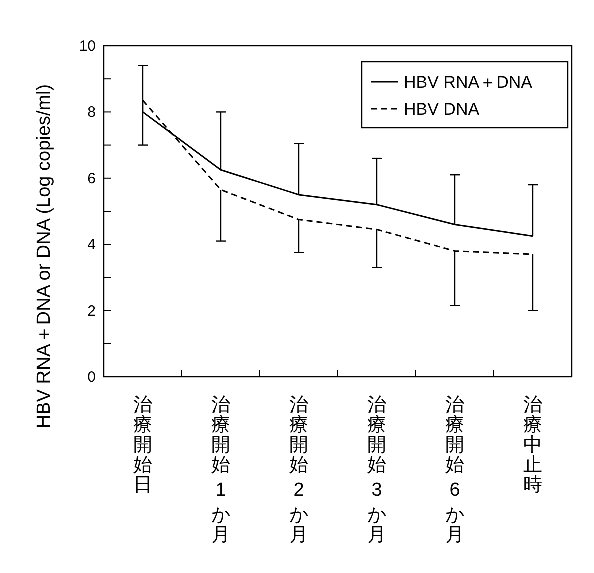 The width and height of the screenshot is (594, 573). What do you see at coordinates (92, 179) in the screenshot?
I see `y-tick-label: 6` at bounding box center [92, 179].